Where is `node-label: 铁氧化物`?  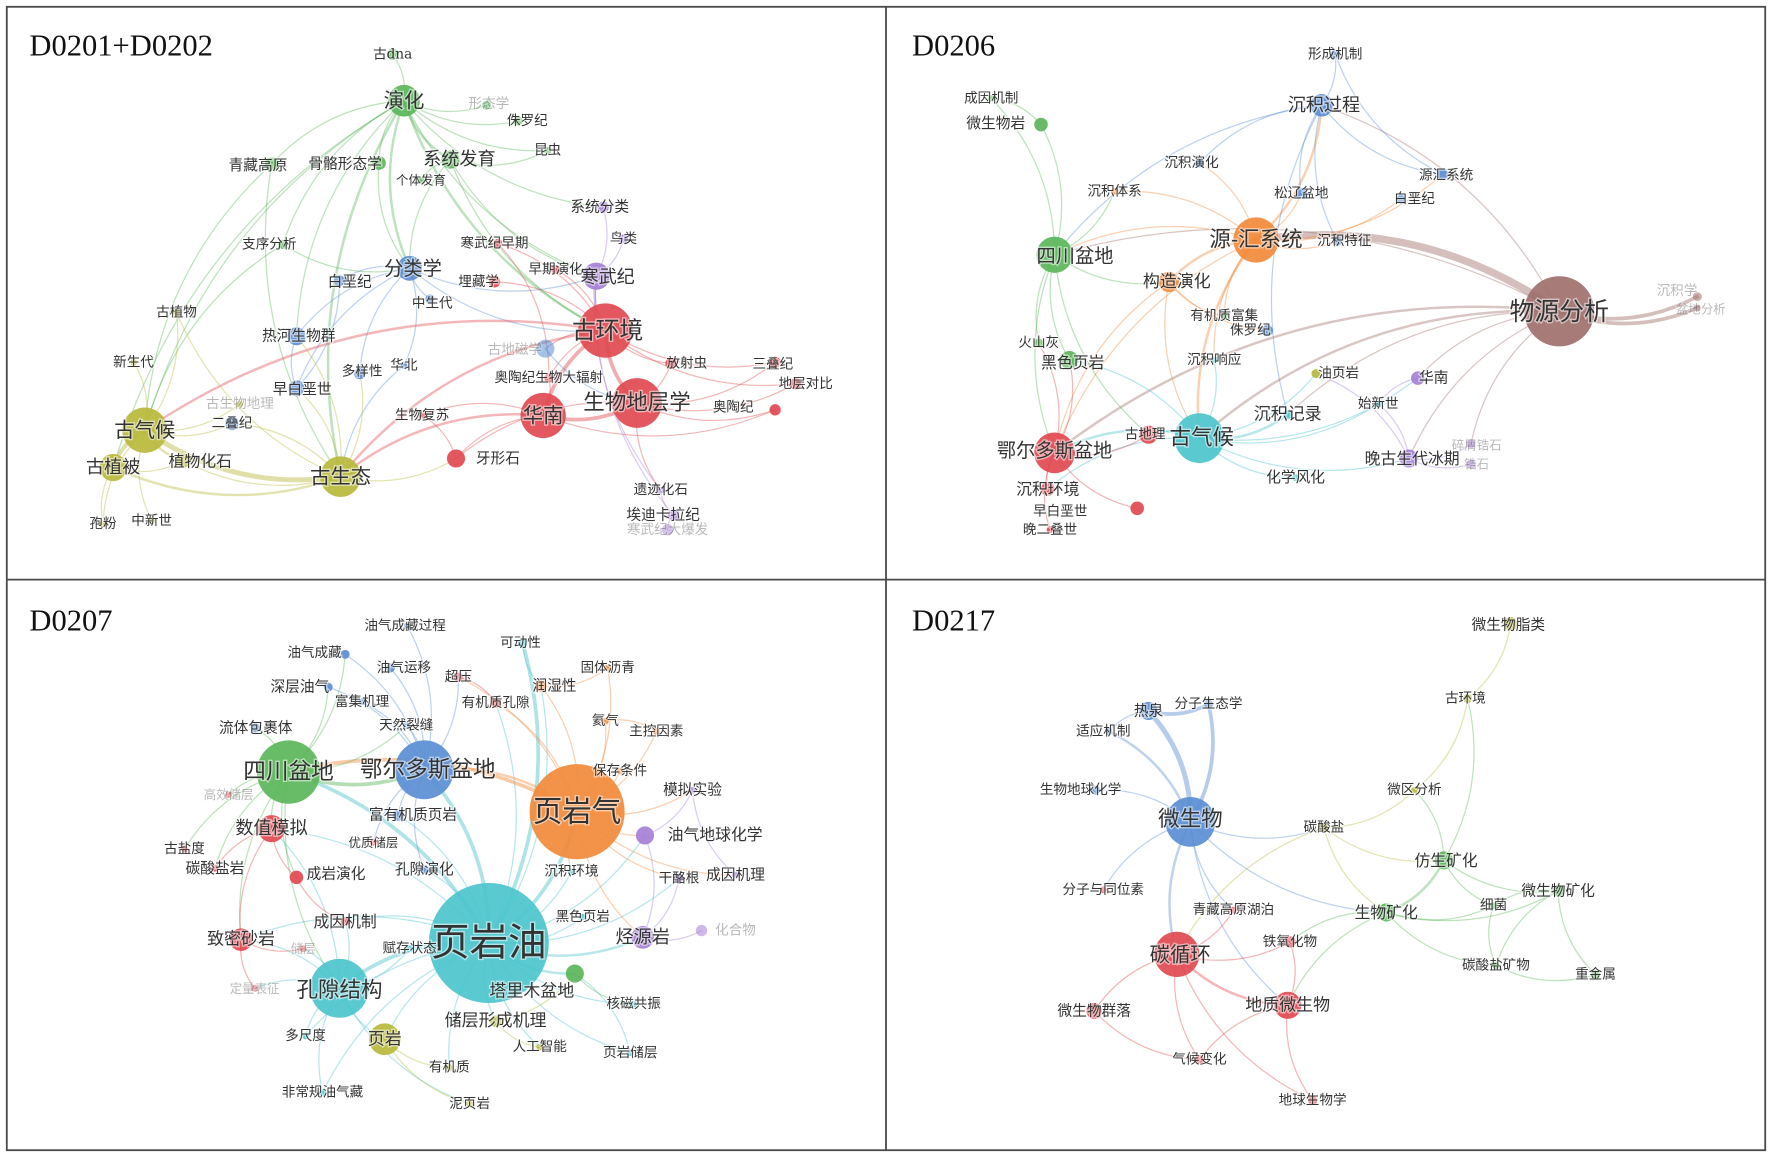
node-label: 铁氧化物 is located at coordinates (1290, 942).